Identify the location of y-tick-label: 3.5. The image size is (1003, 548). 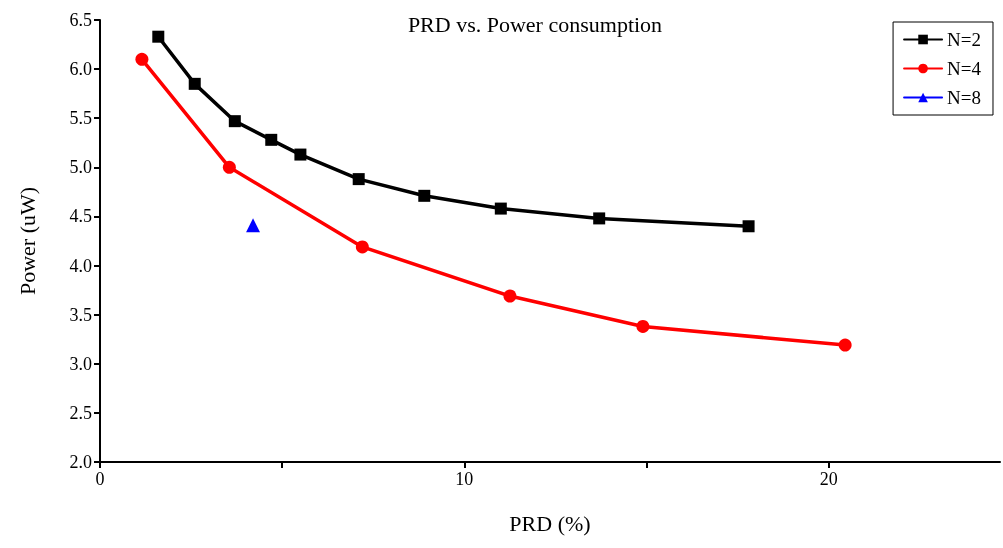
(80, 314).